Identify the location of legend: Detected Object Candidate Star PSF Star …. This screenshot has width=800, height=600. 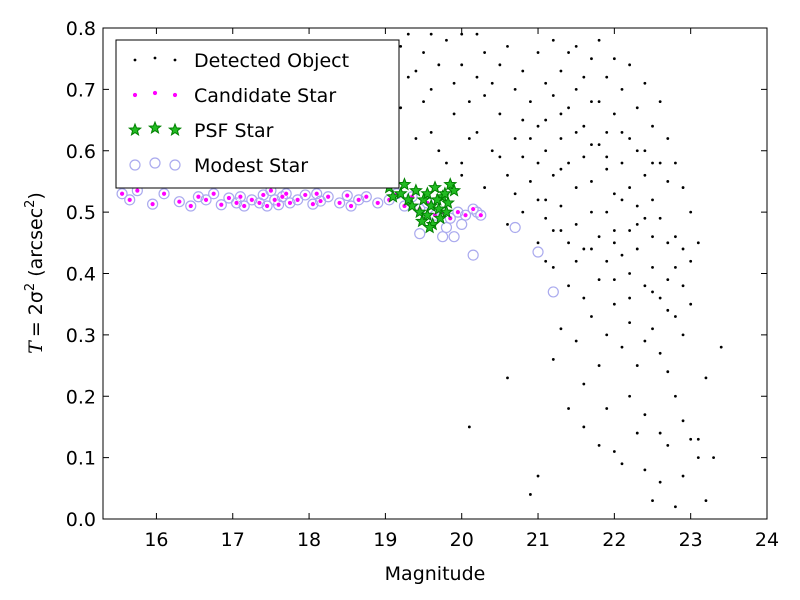
(257, 114).